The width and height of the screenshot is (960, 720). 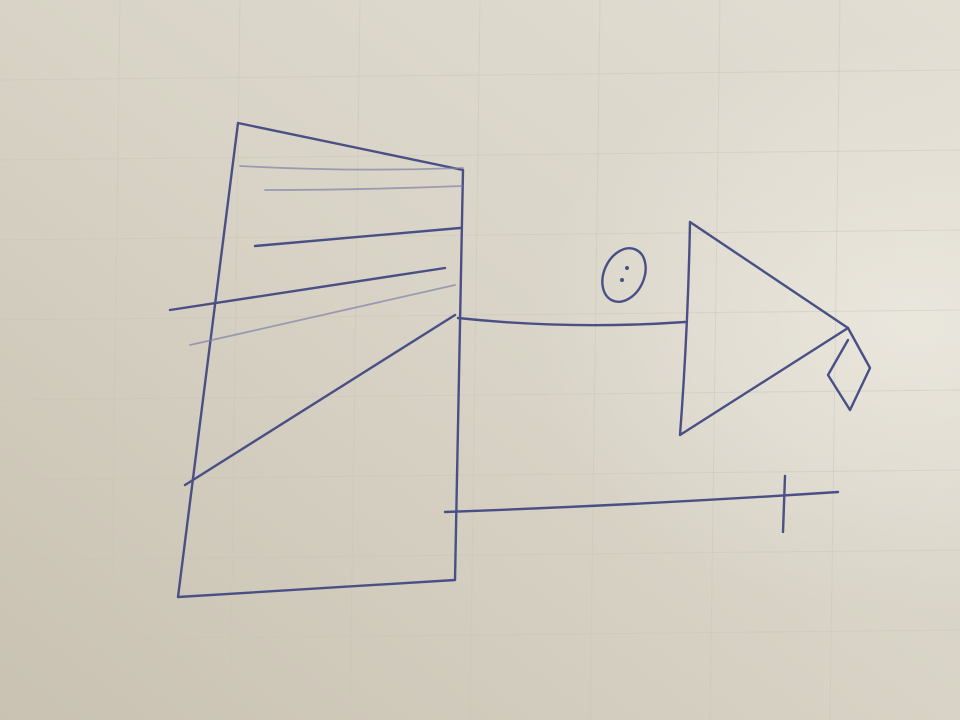 What do you see at coordinates (320, 400) in the screenshot?
I see `diagonal-line` at bounding box center [320, 400].